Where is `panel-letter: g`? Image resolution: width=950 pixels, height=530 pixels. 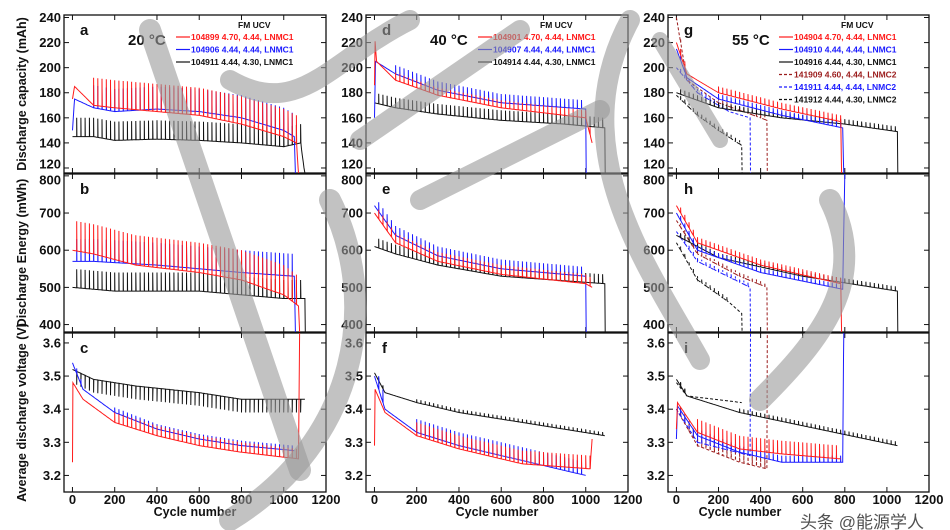 panel-letter: g is located at coordinates (688, 30).